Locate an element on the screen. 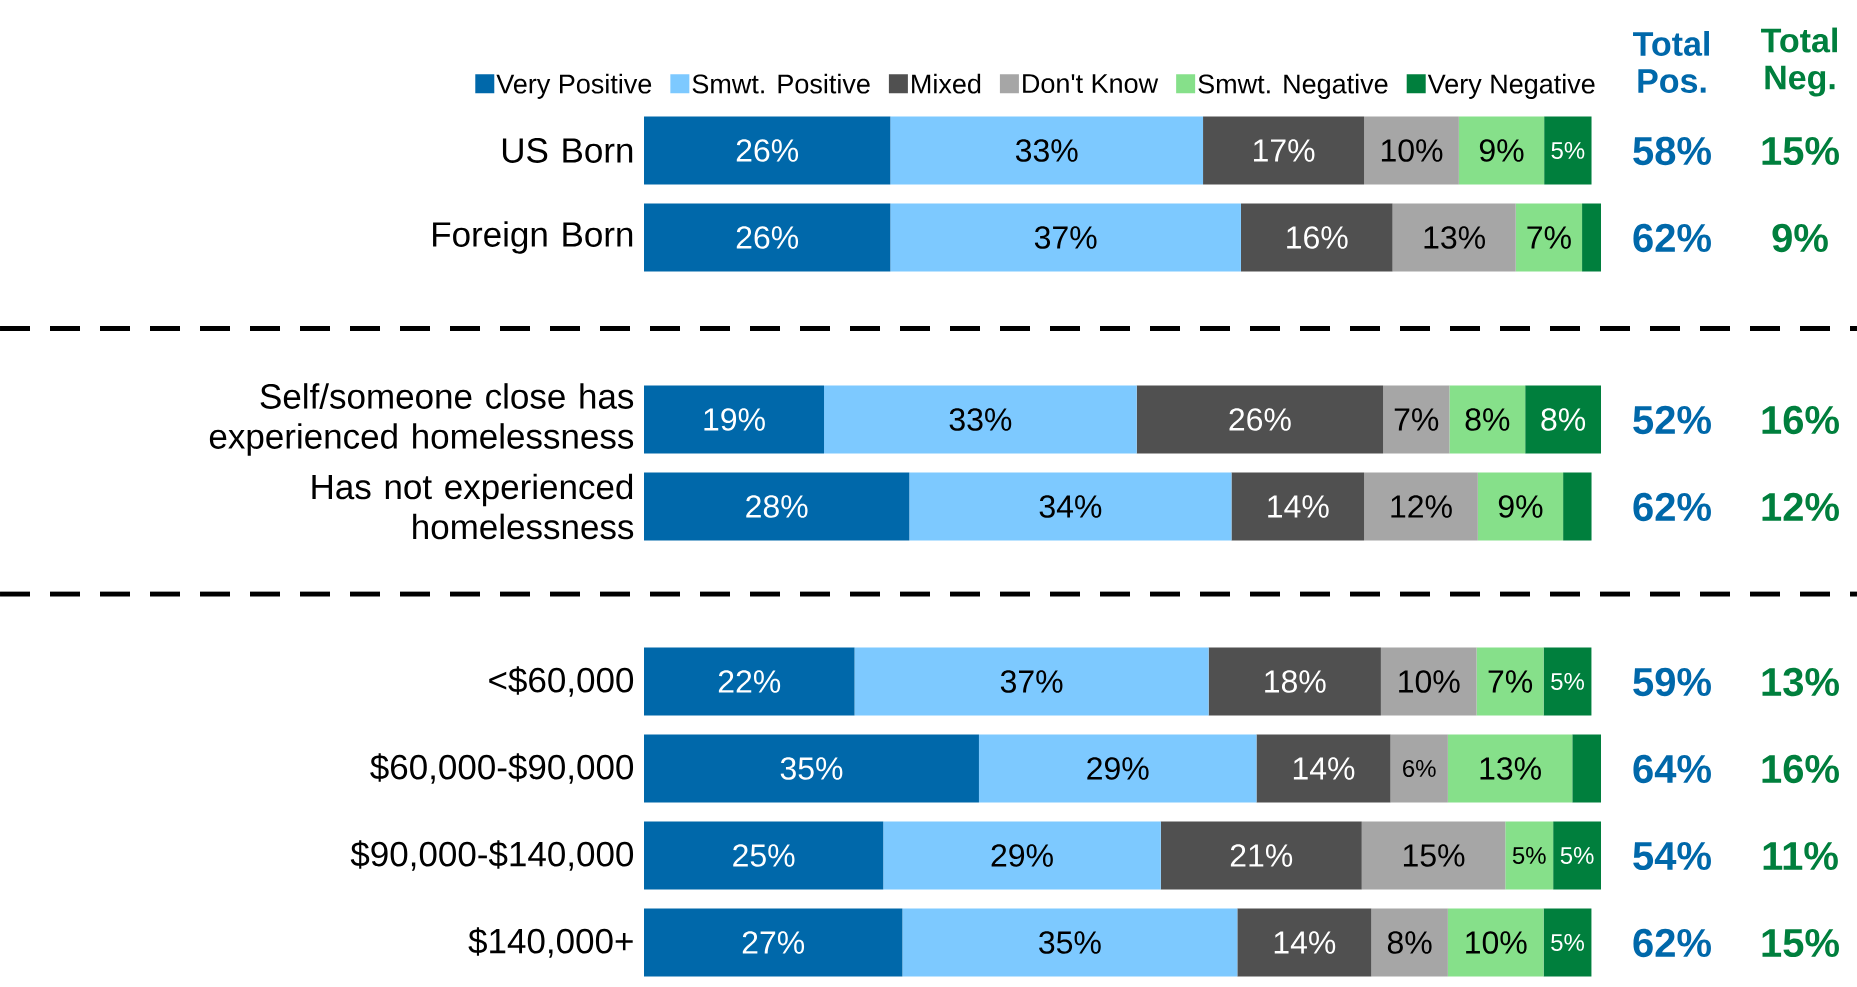  text: 58% is located at coordinates (1672, 151).